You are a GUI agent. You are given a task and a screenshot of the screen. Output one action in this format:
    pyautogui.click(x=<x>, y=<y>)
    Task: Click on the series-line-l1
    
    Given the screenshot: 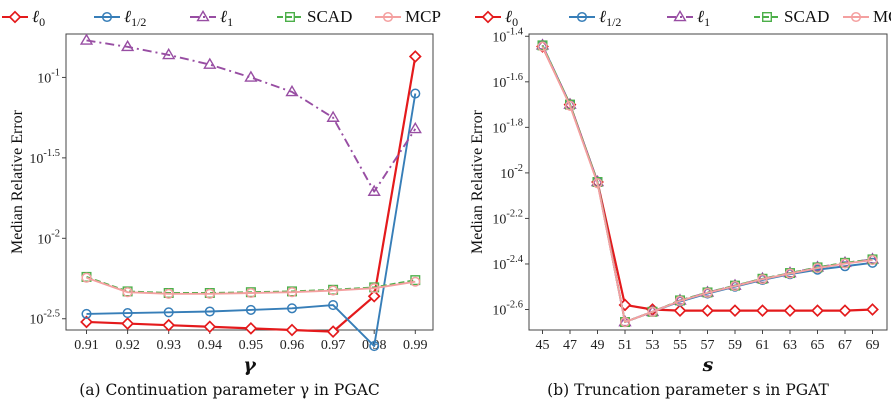 What is the action you would take?
    pyautogui.click(x=251, y=116)
    